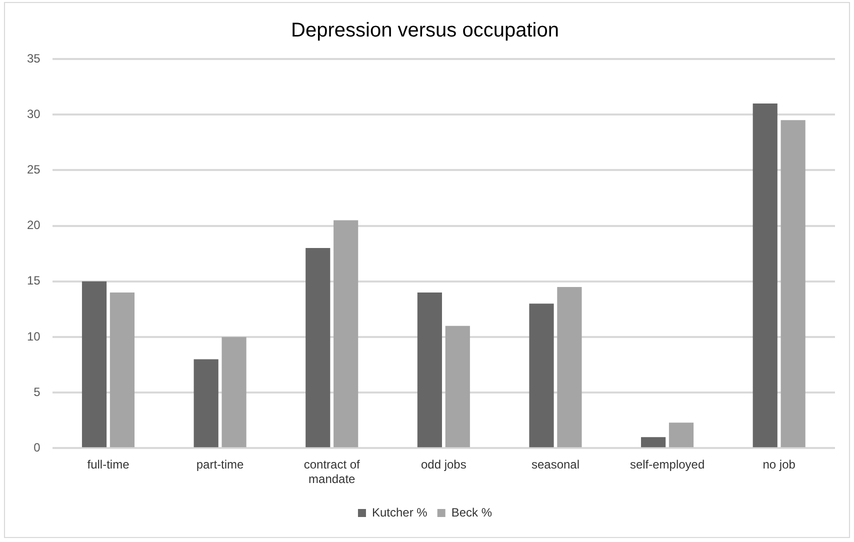  Describe the element at coordinates (33, 58) in the screenshot. I see `y-tick-label: 35` at that location.